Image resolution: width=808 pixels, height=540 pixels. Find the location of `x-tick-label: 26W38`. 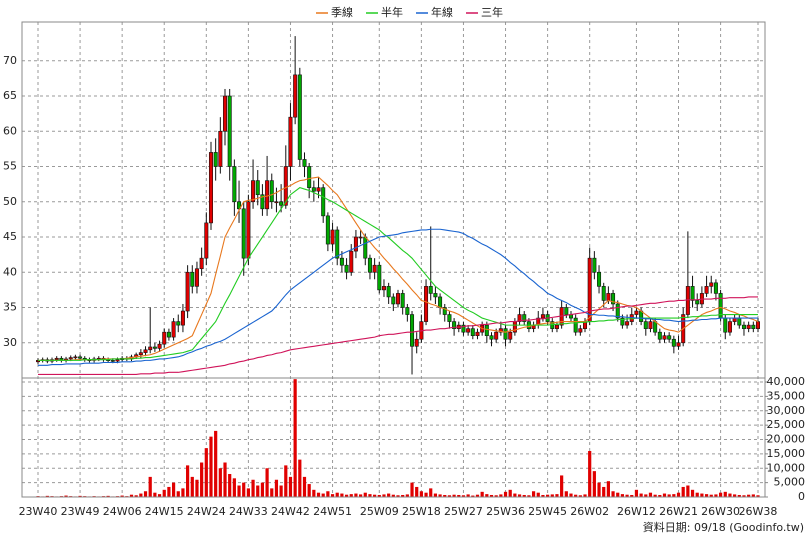

x-tick-label: 26W38 is located at coordinates (758, 511).